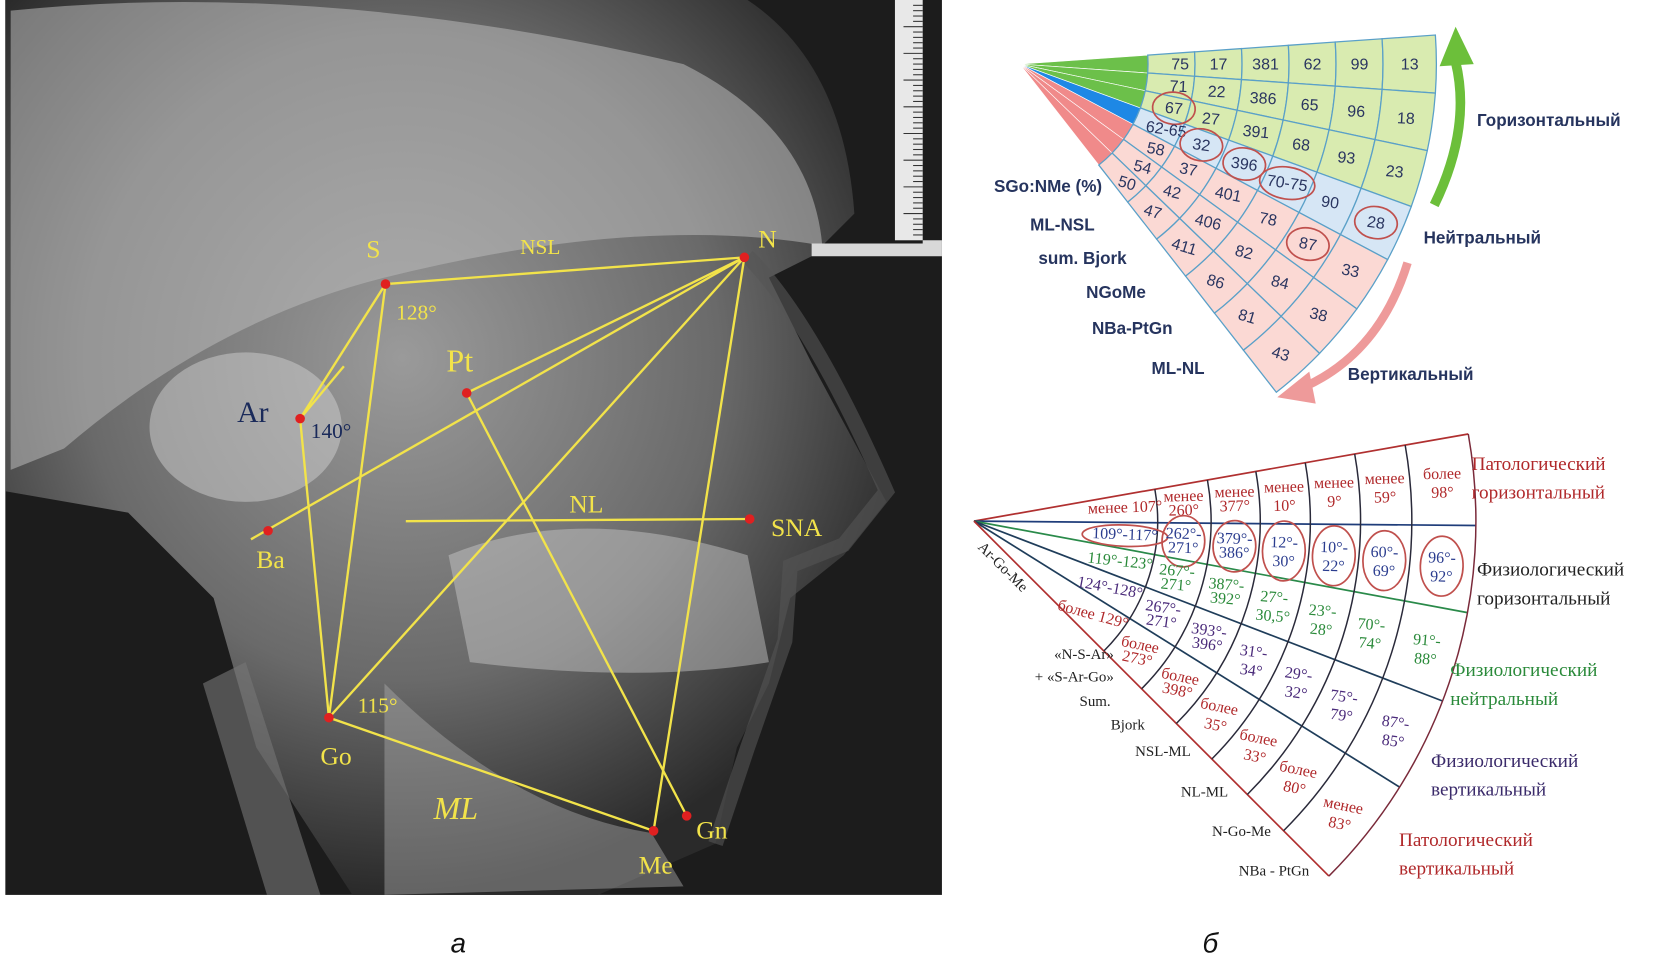  Describe the element at coordinates (416, 312) in the screenshot. I see `label-angle-S: 128°` at that location.